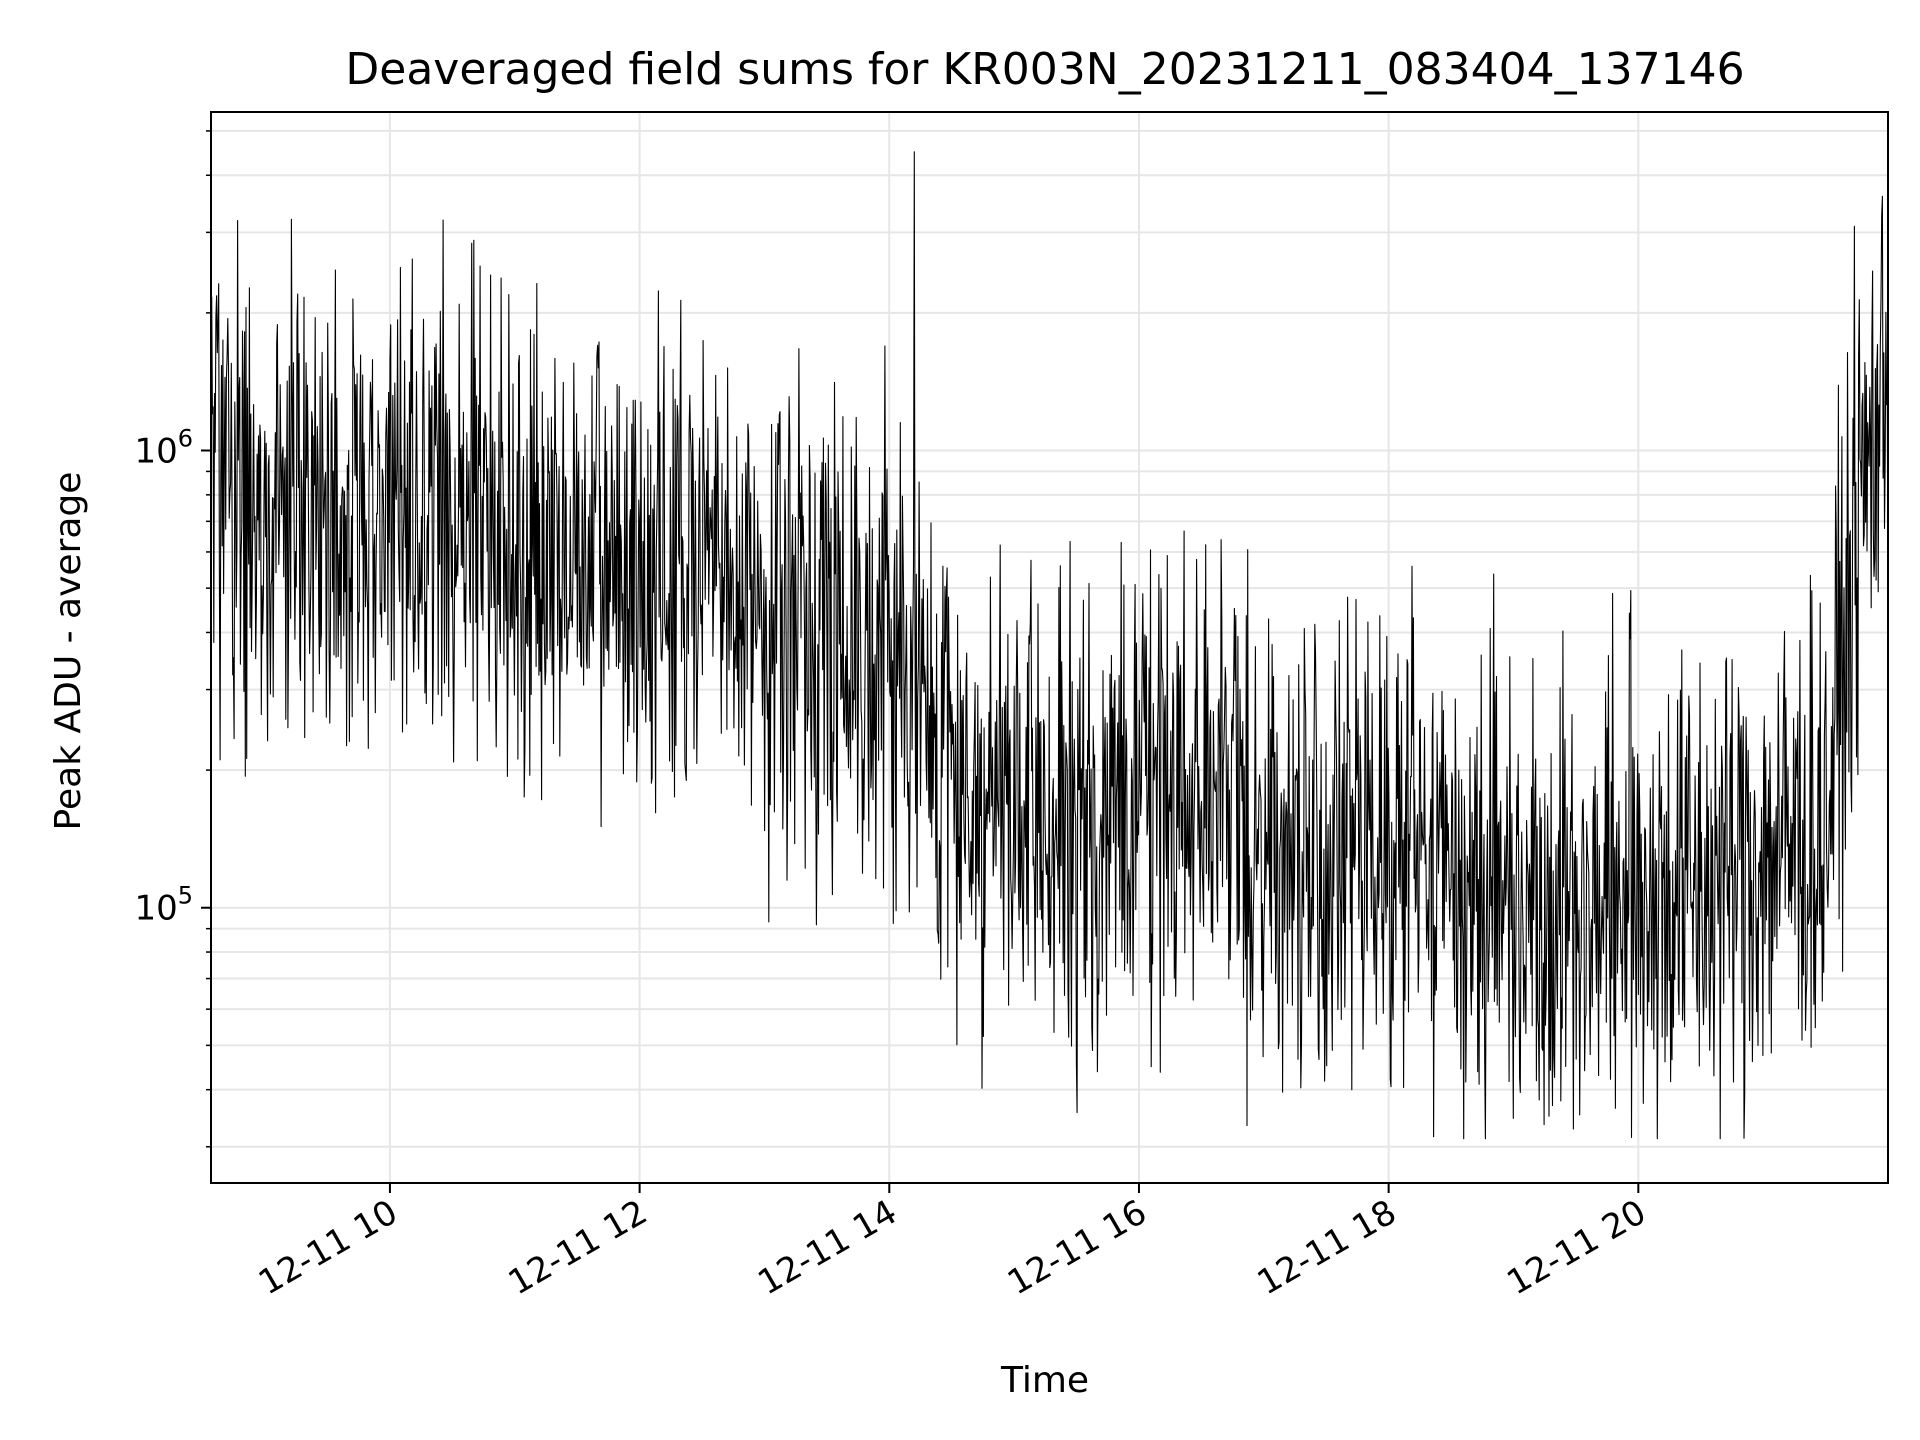  What do you see at coordinates (185, 439) in the screenshot?
I see `y-tick-exponent: 6` at bounding box center [185, 439].